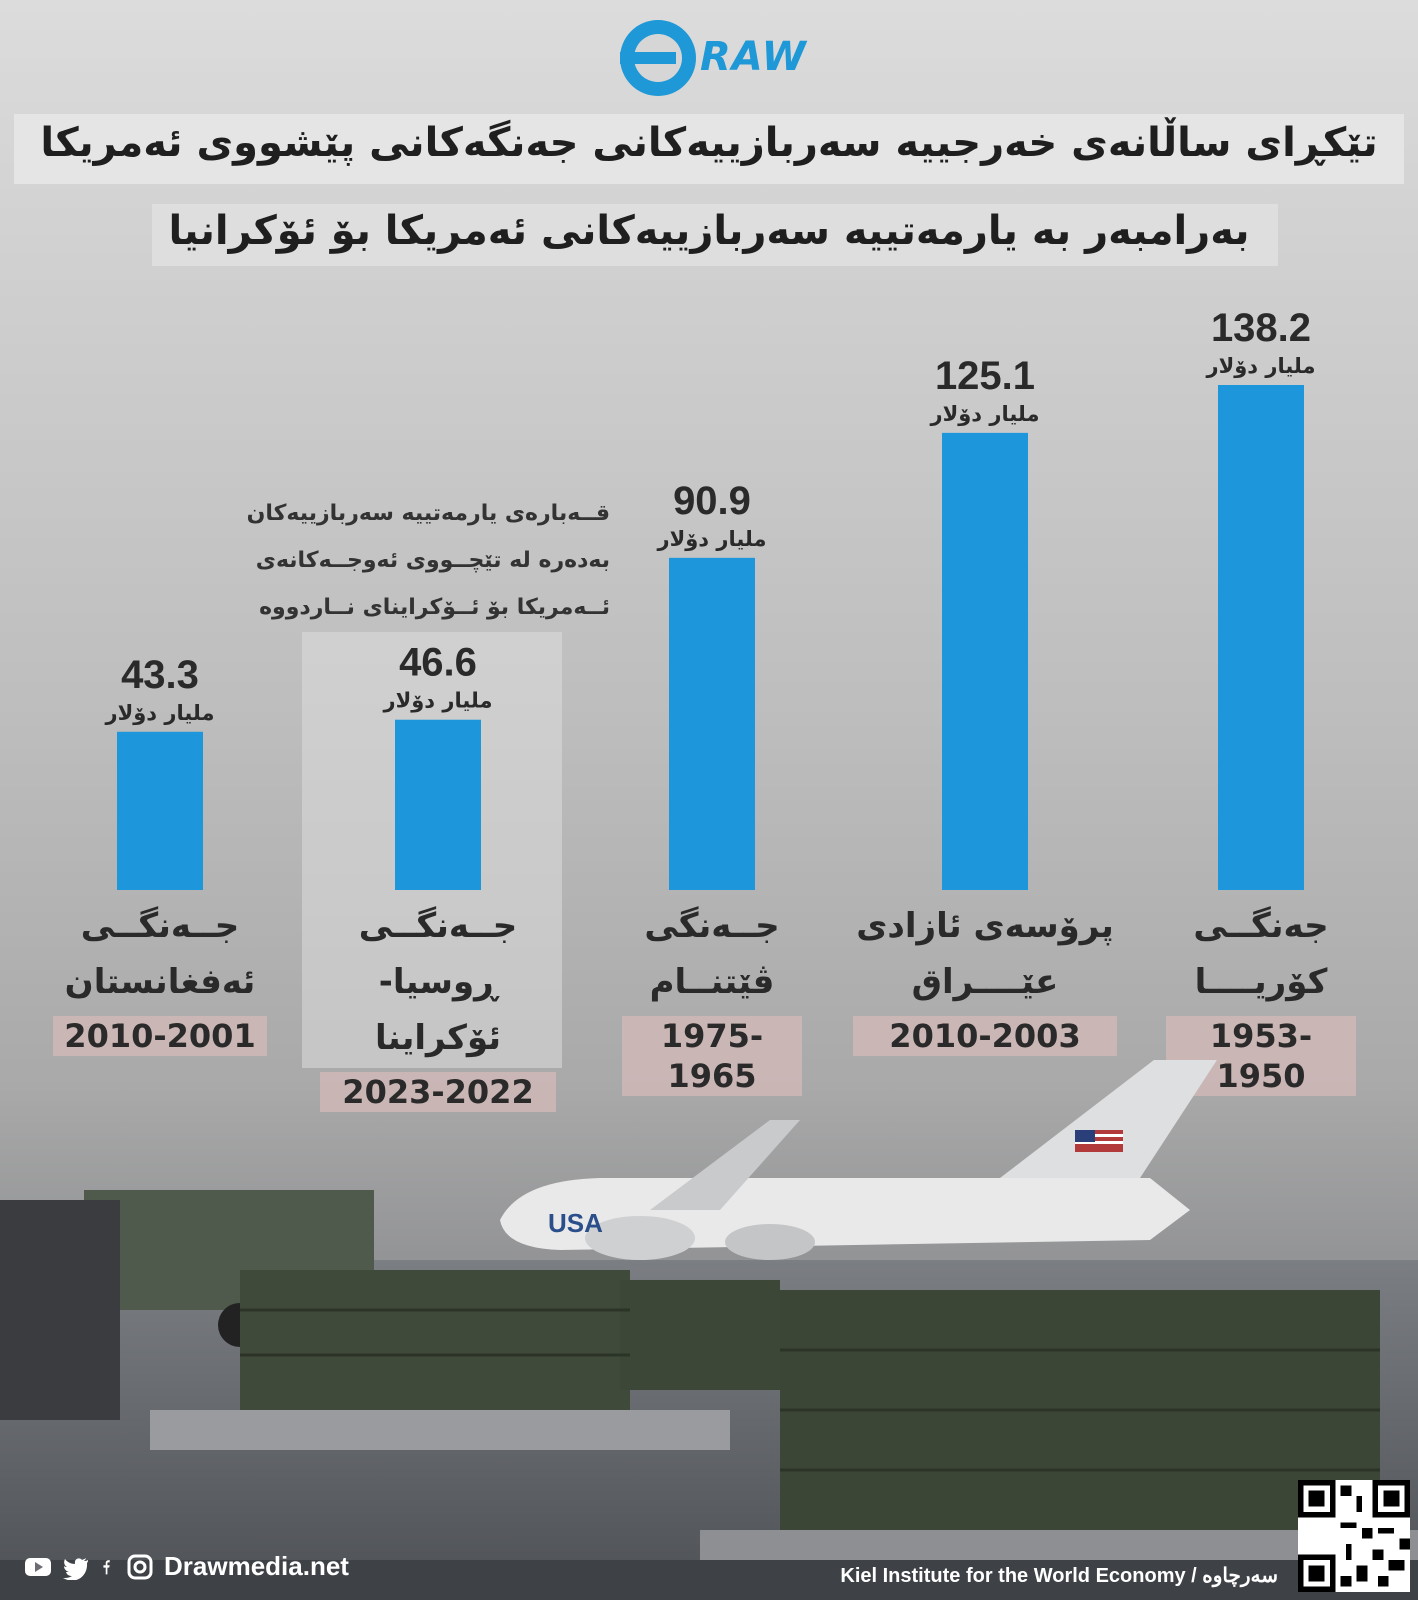  I want to click on category-label-1: جــەنگــی ئەفغانستان 2010-2001, so click(160, 977).